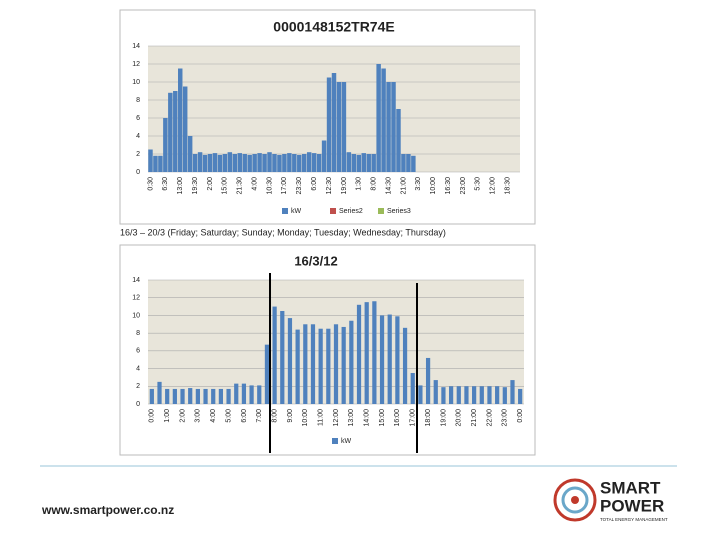 This screenshot has width=720, height=540. Describe the element at coordinates (367, 418) in the screenshot. I see `x-tick-label: 14:00` at that location.